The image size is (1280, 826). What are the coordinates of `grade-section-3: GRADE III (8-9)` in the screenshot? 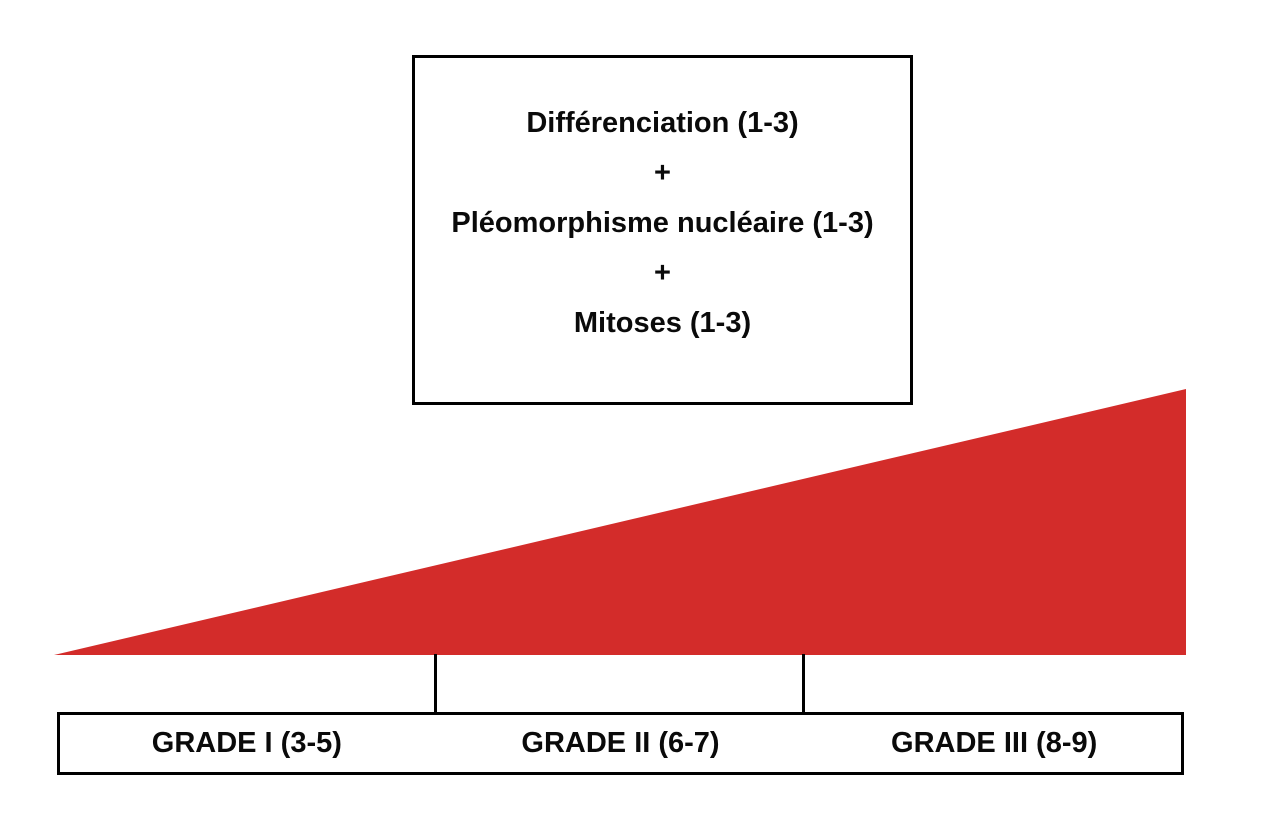 It's located at (994, 743).